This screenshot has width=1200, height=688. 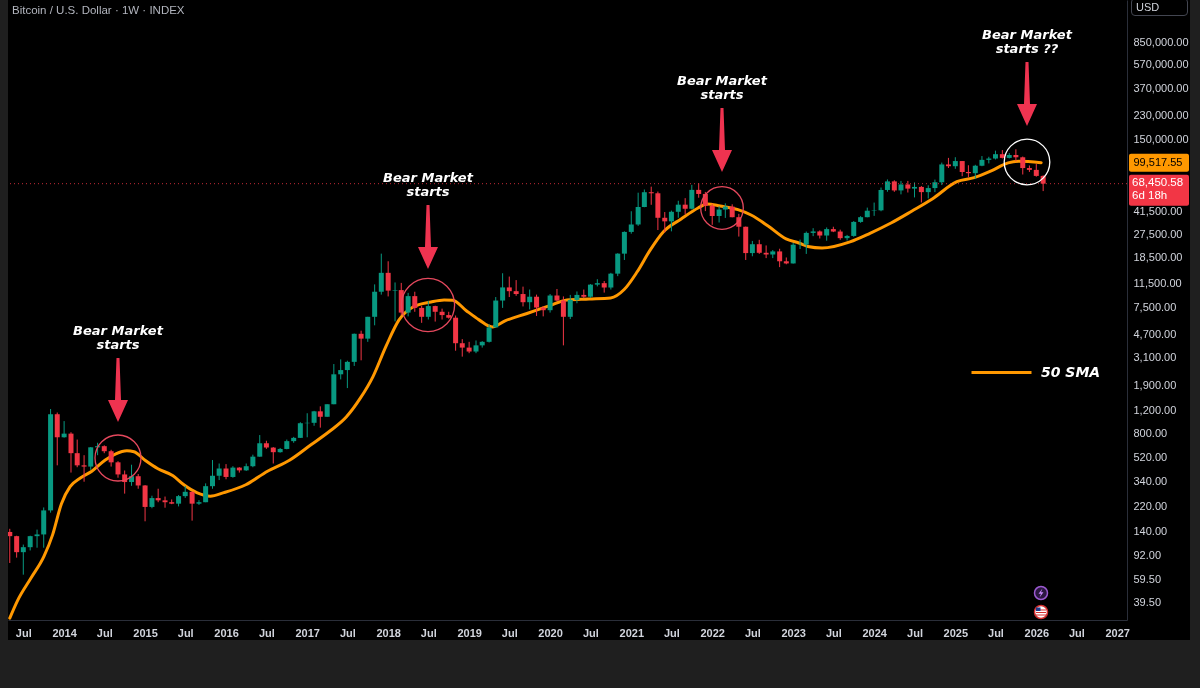 I want to click on y-tick-label: 1,200.00, so click(x=1155, y=410).